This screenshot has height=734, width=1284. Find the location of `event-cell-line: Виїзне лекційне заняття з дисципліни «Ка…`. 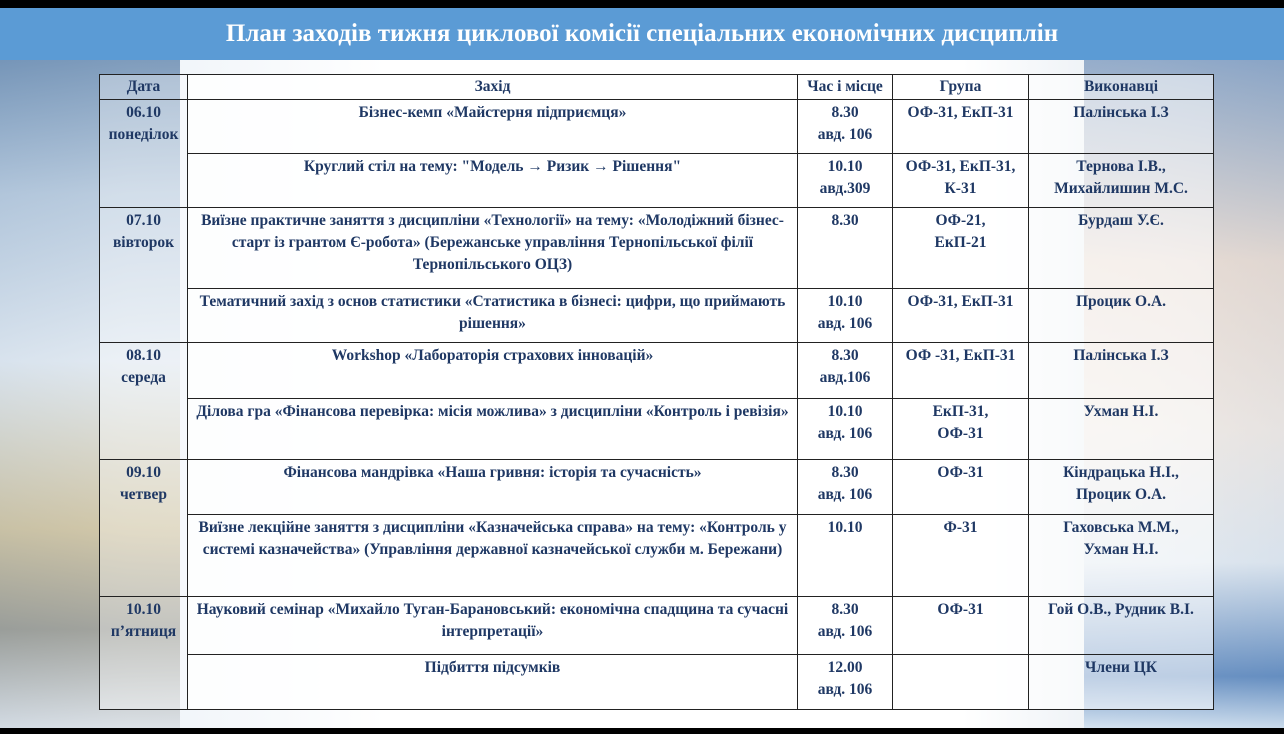

event-cell-line: Виїзне лекційне заняття з дисципліни «Ка… is located at coordinates (492, 538).